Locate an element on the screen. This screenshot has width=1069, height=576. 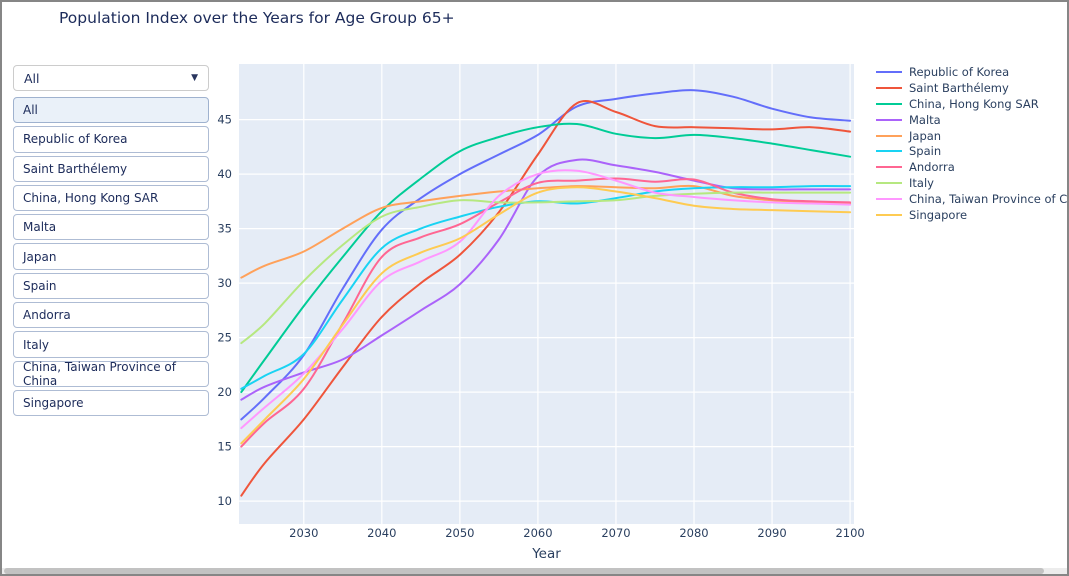
dropdown-option: Andorra is located at coordinates (111, 315).